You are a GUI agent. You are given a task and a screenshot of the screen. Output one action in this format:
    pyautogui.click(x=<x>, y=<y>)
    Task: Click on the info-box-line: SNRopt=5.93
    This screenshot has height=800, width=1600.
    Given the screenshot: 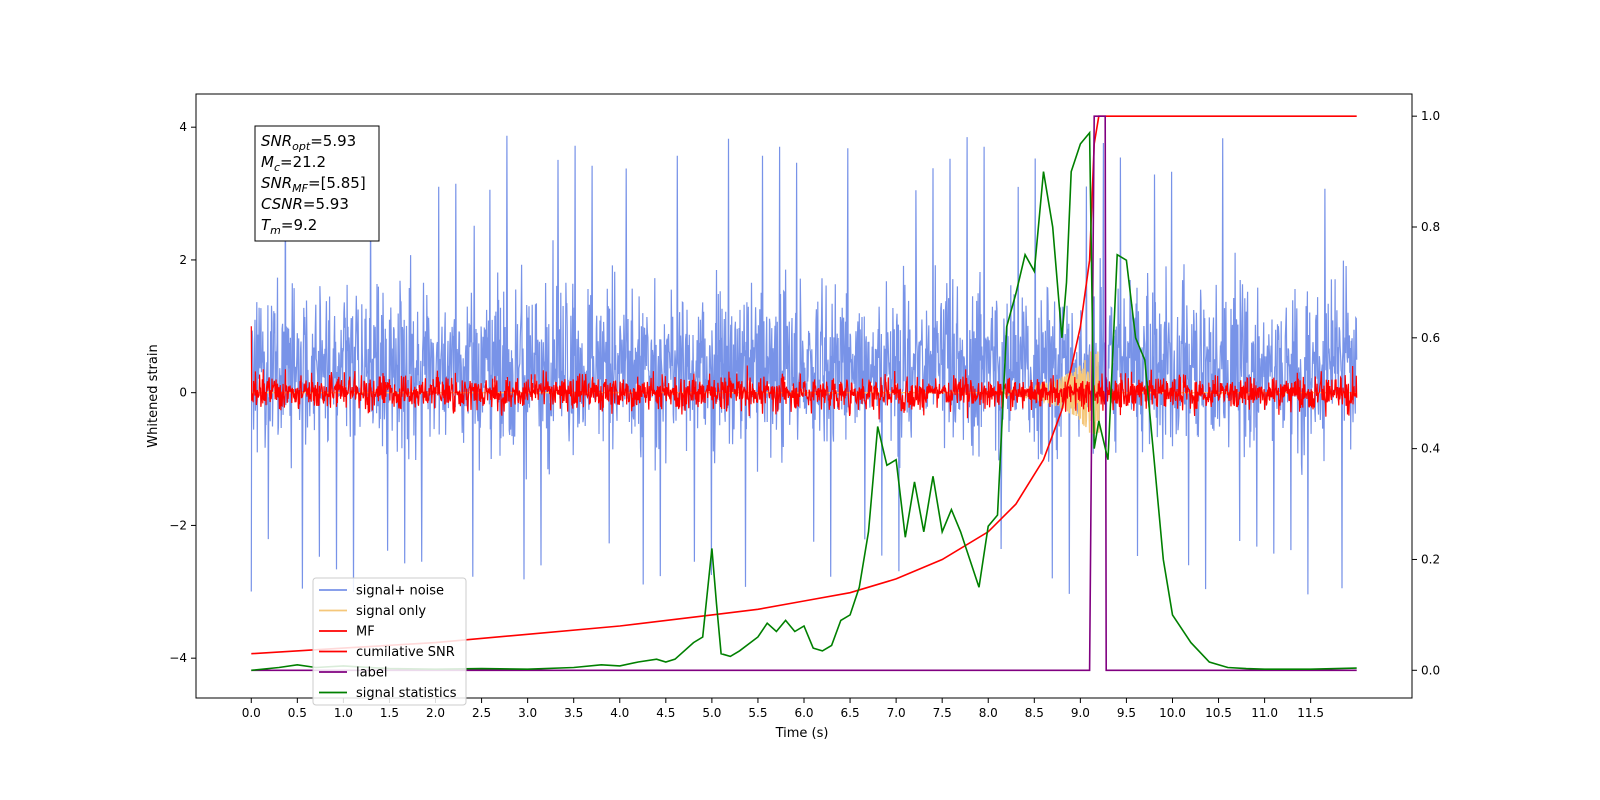 What is the action you would take?
    pyautogui.click(x=308, y=142)
    